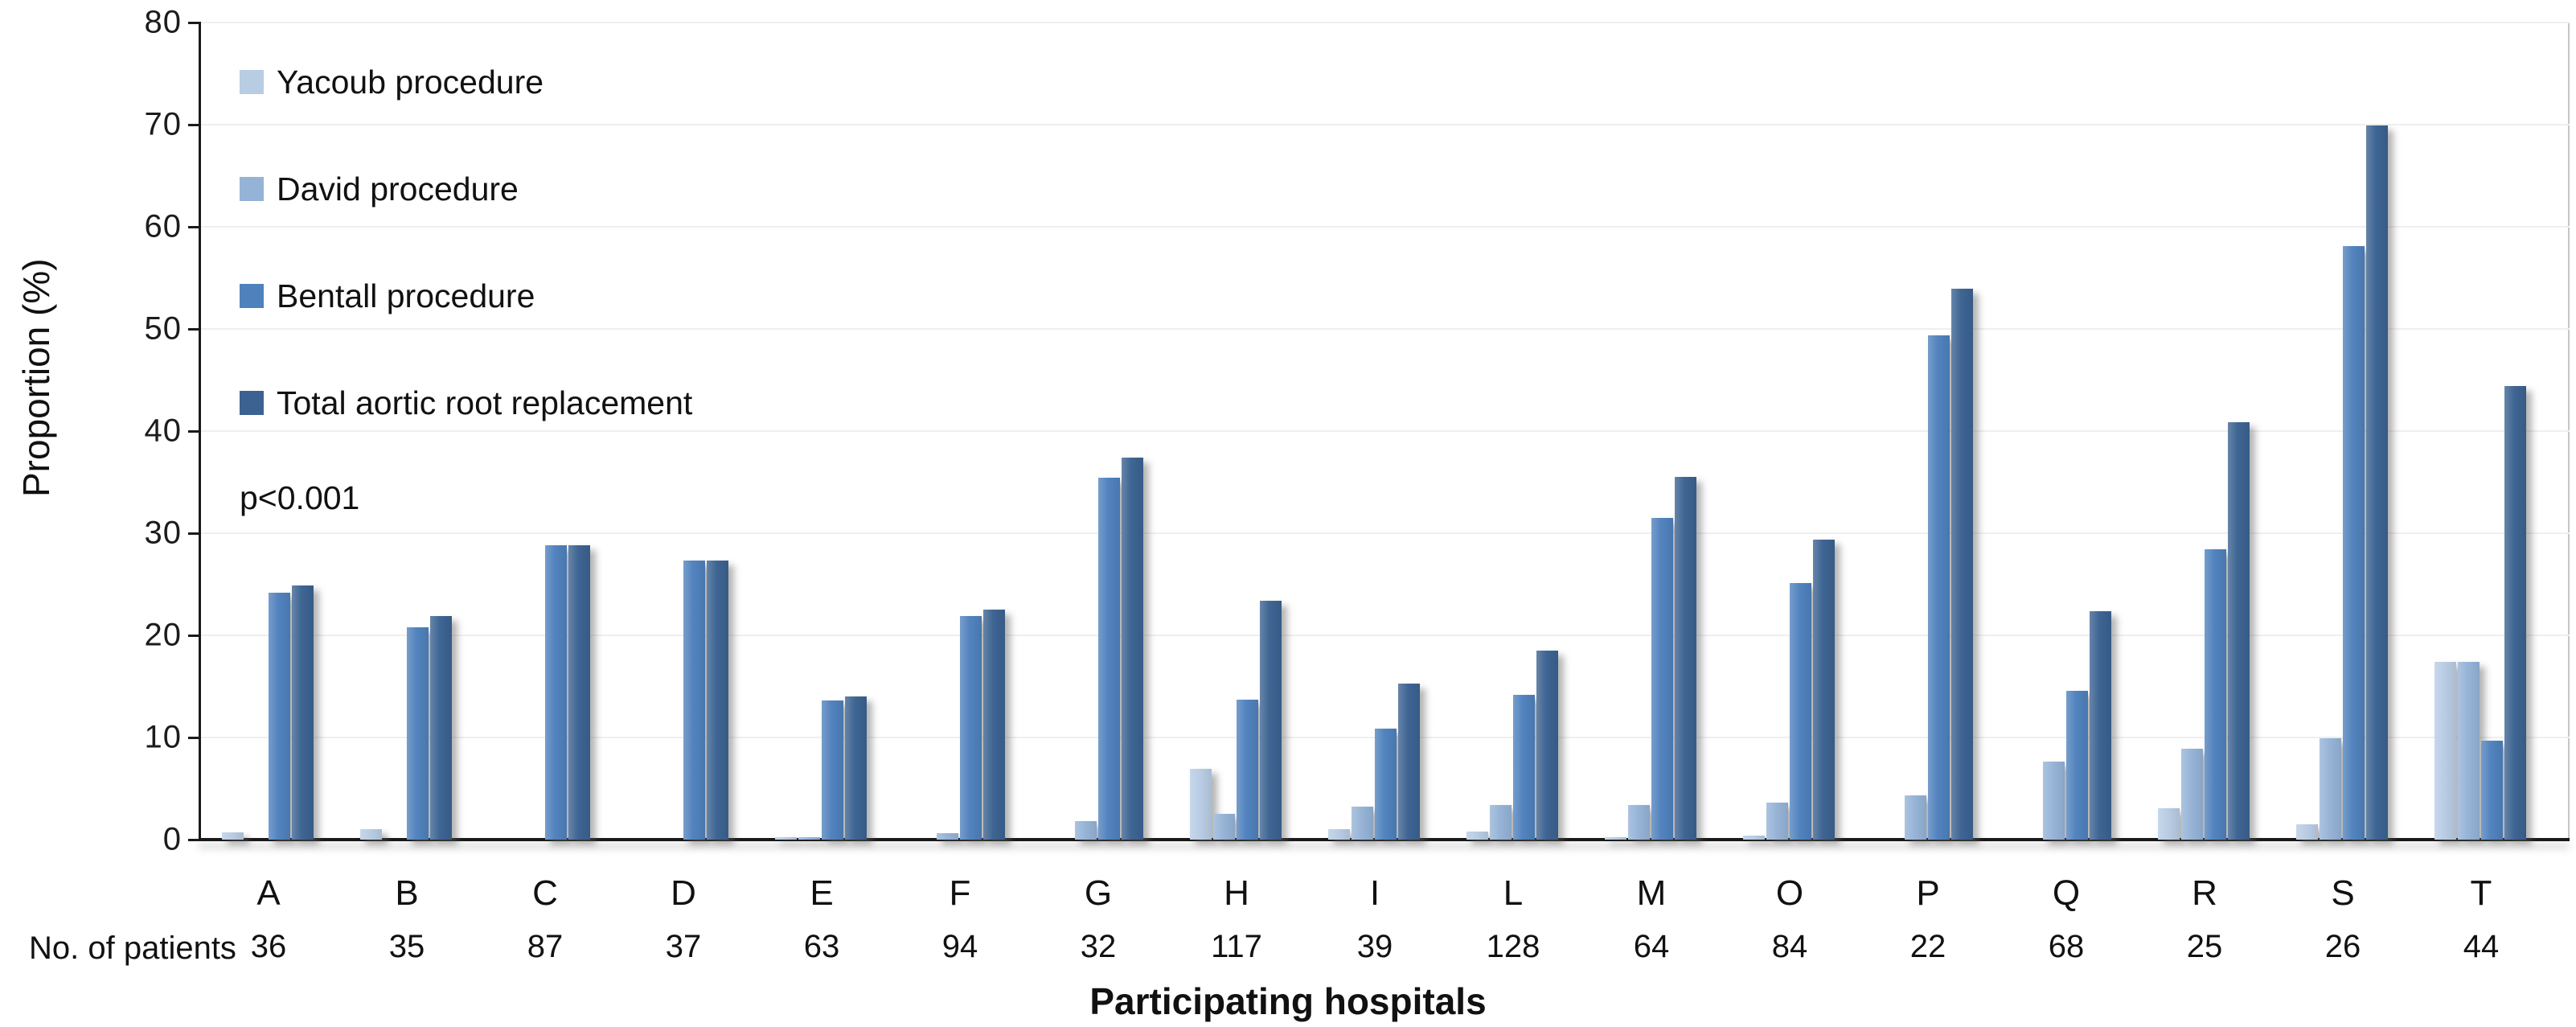  What do you see at coordinates (303, 712) in the screenshot?
I see `bar-A-series4` at bounding box center [303, 712].